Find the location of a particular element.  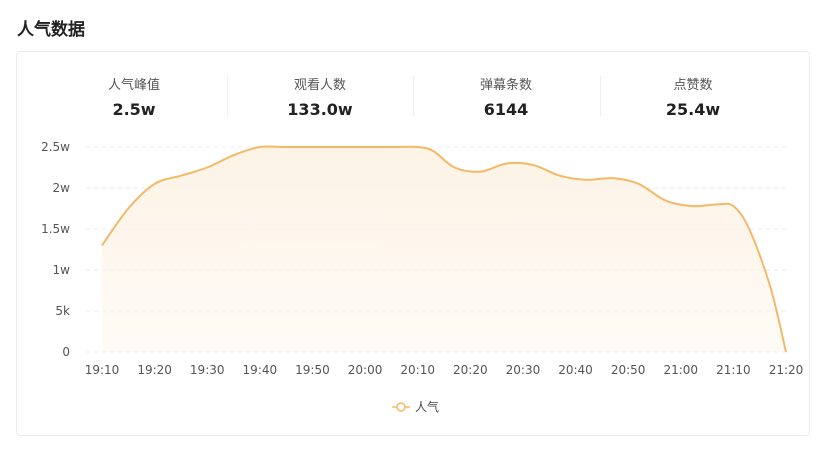

x-tick-label: 20:00 is located at coordinates (365, 370).